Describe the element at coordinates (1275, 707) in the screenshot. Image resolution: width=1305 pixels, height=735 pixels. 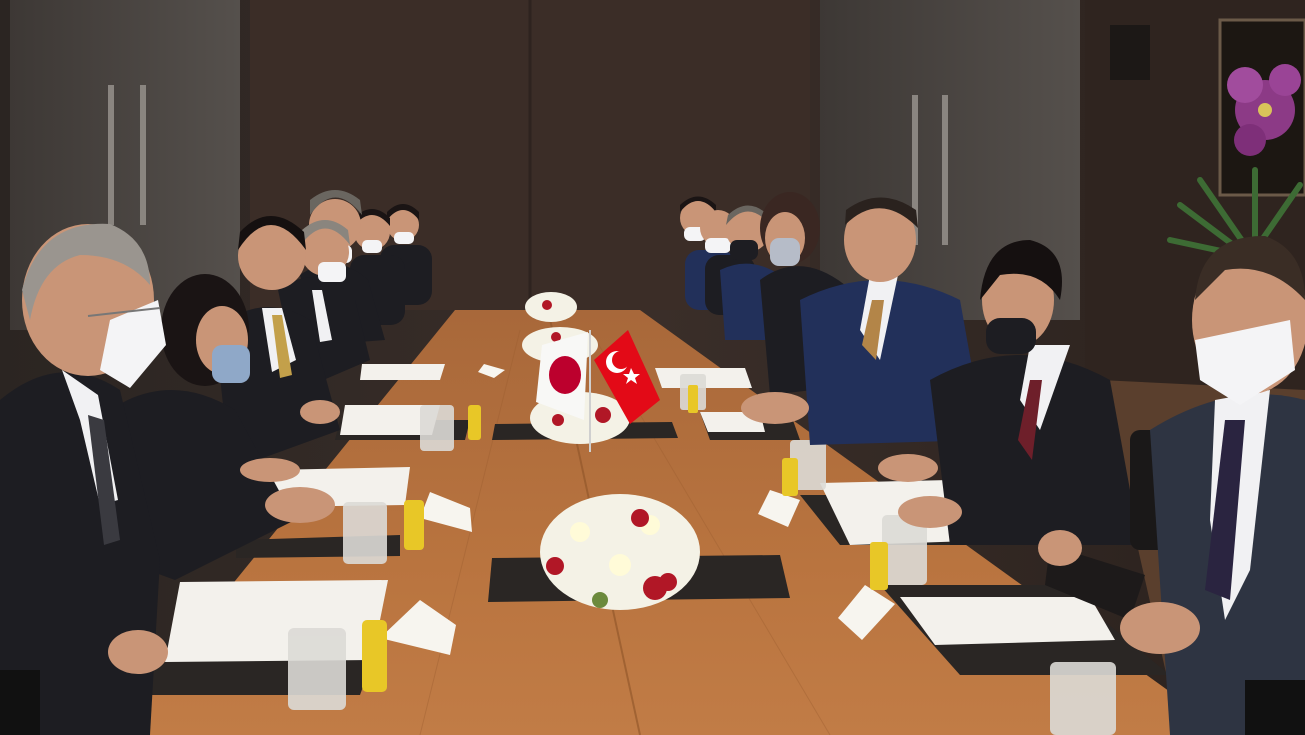
I see `chair-right-front` at that location.